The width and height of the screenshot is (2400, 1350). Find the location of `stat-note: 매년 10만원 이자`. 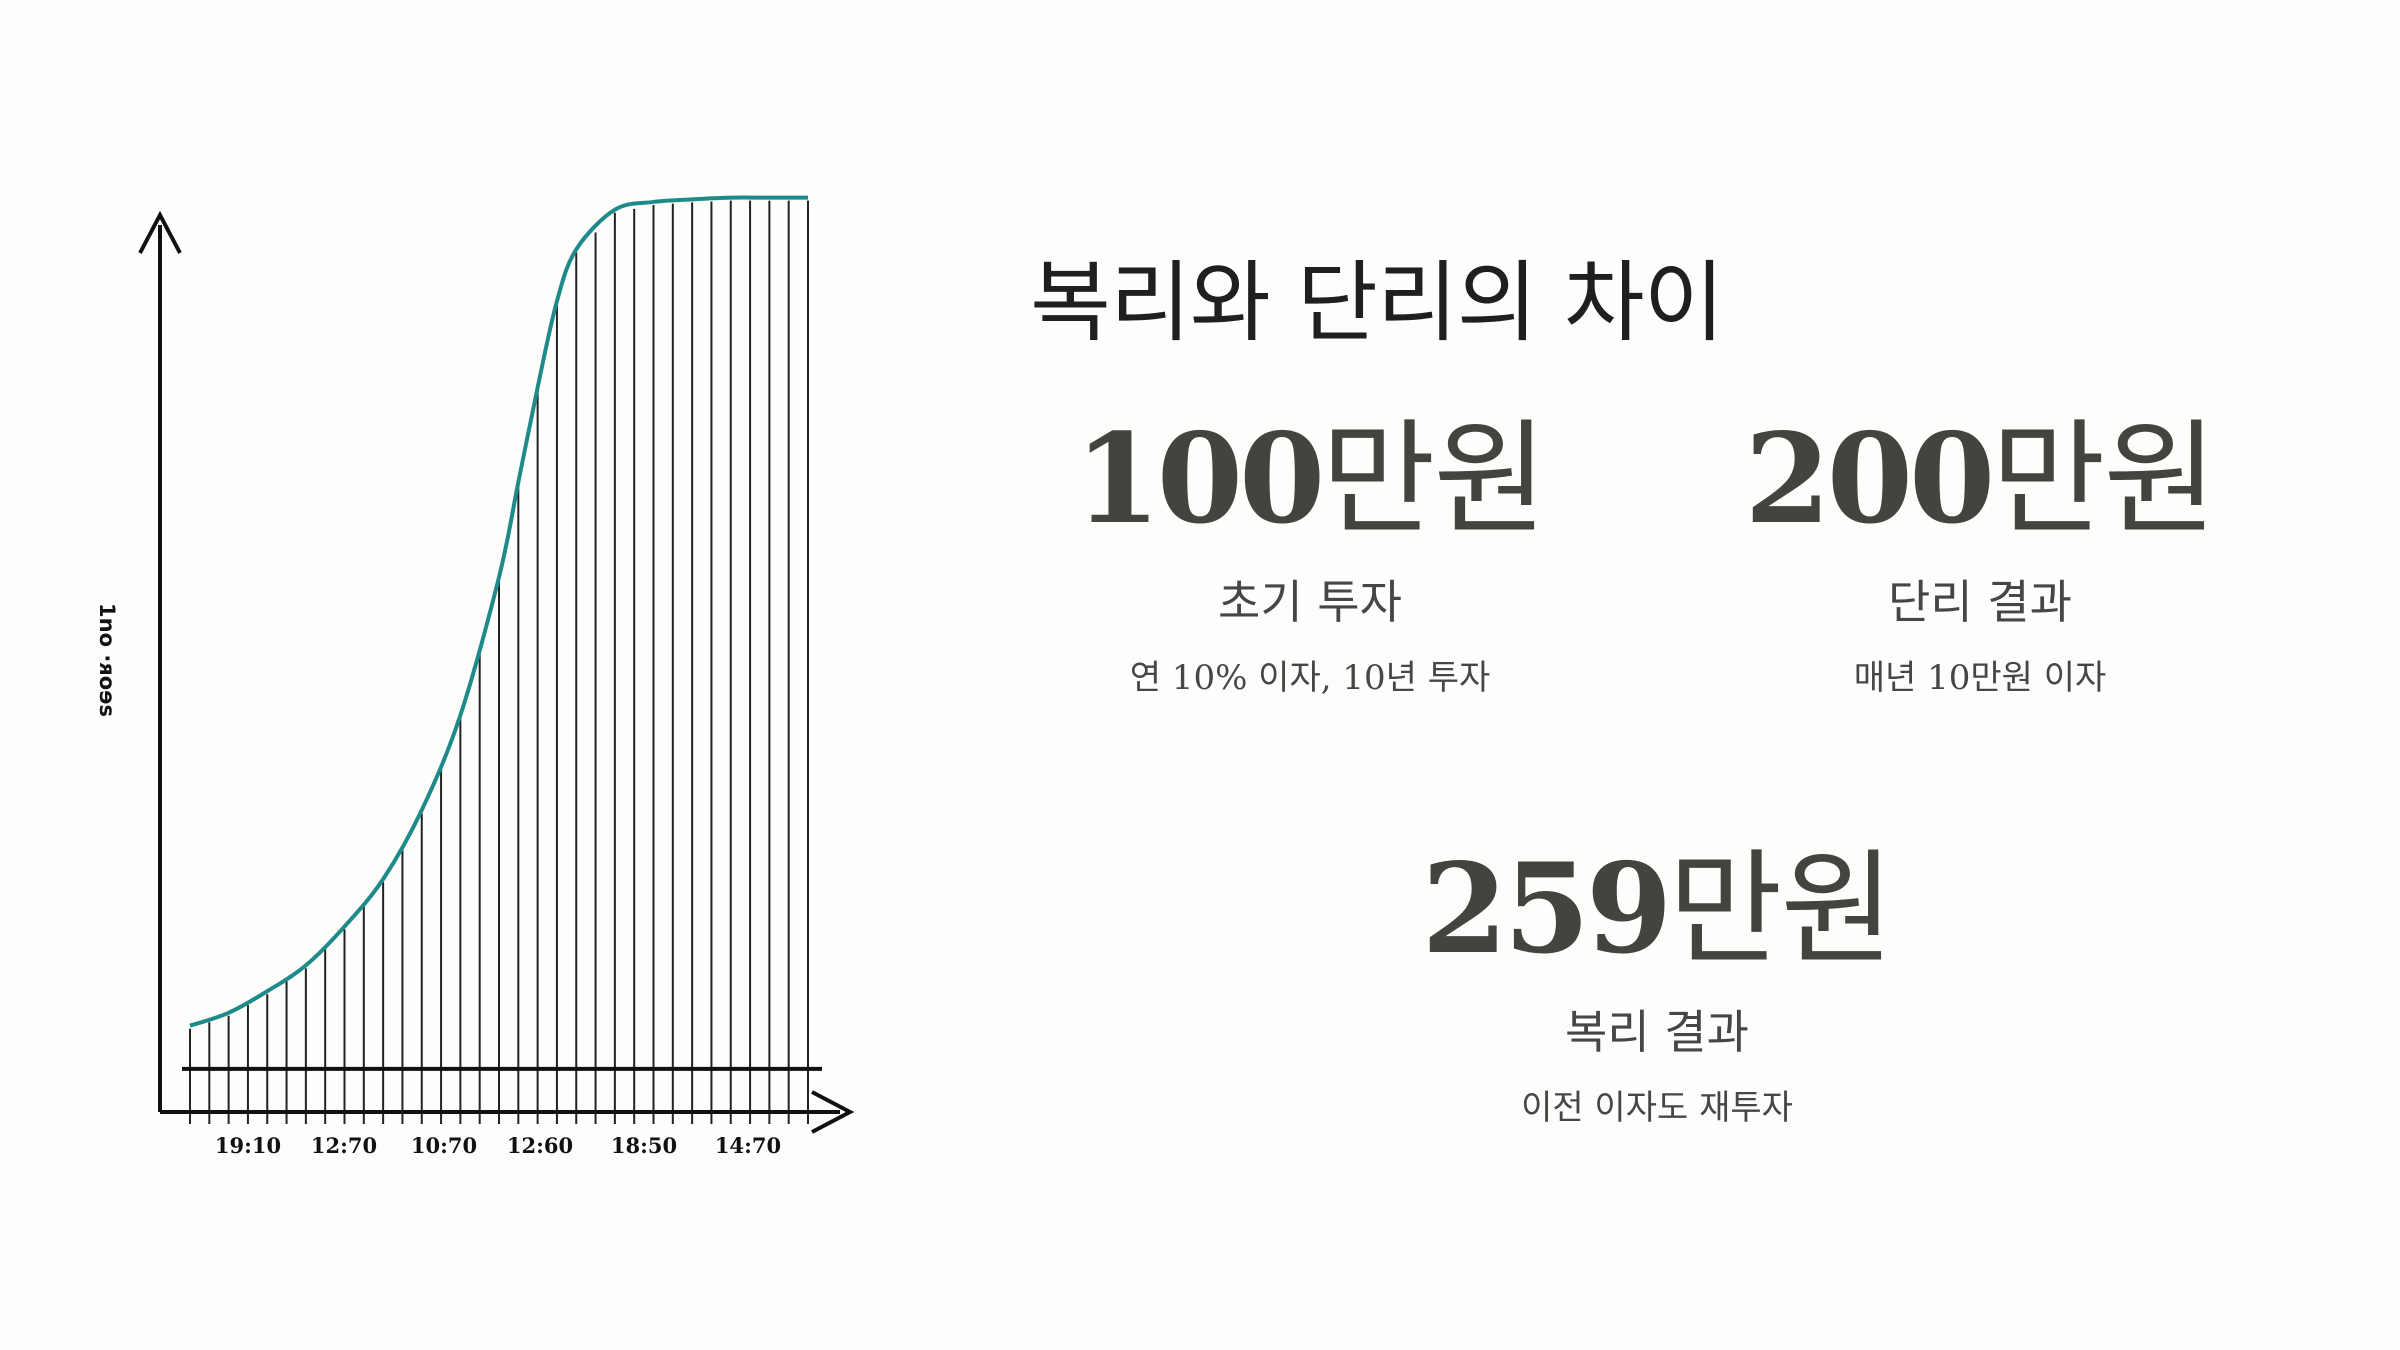

stat-note: 매년 10만원 이자 is located at coordinates (1980, 678).